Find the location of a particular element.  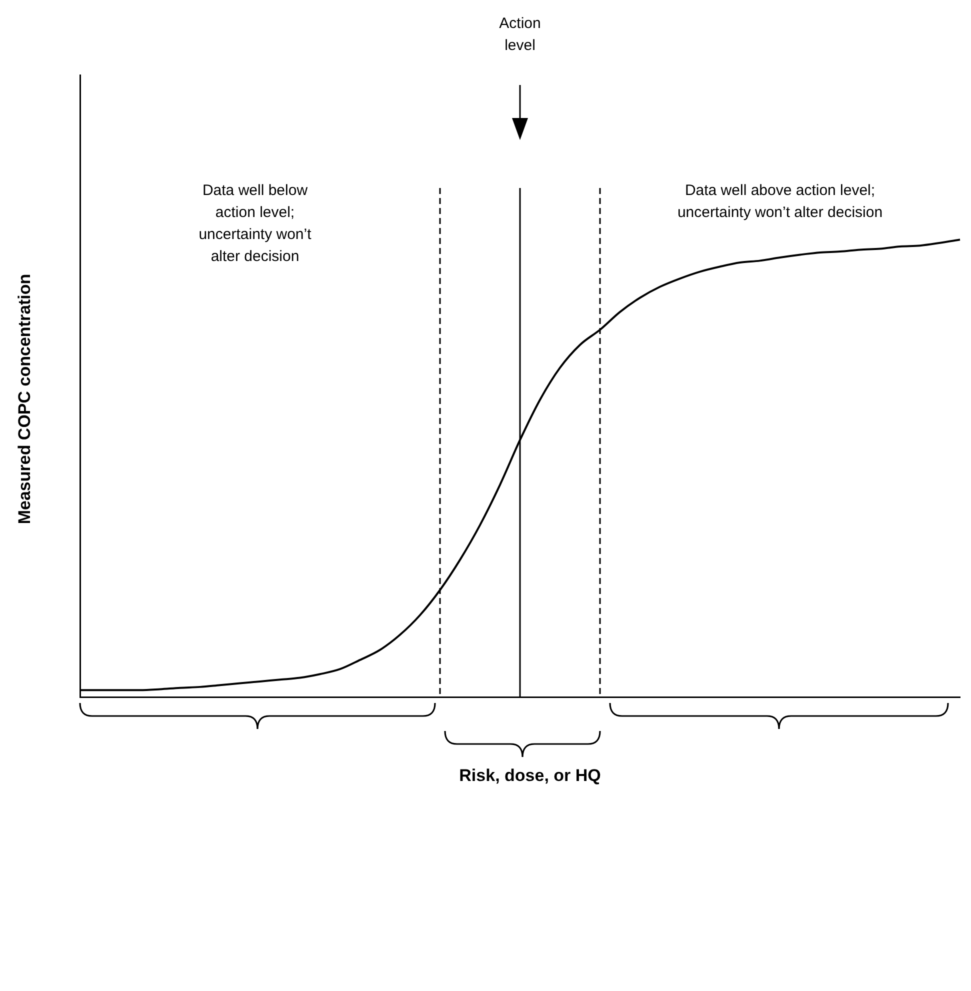

annotation: Data well below action level; uncertainty won’t alter decision is located at coordinates (255, 223).